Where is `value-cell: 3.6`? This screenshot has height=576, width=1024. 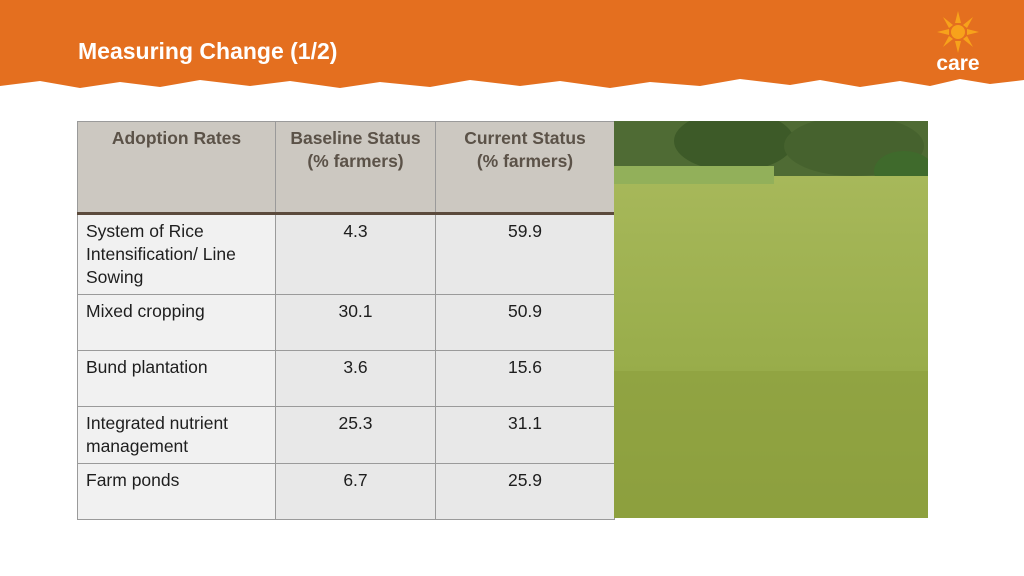
value-cell: 3.6 is located at coordinates (355, 378).